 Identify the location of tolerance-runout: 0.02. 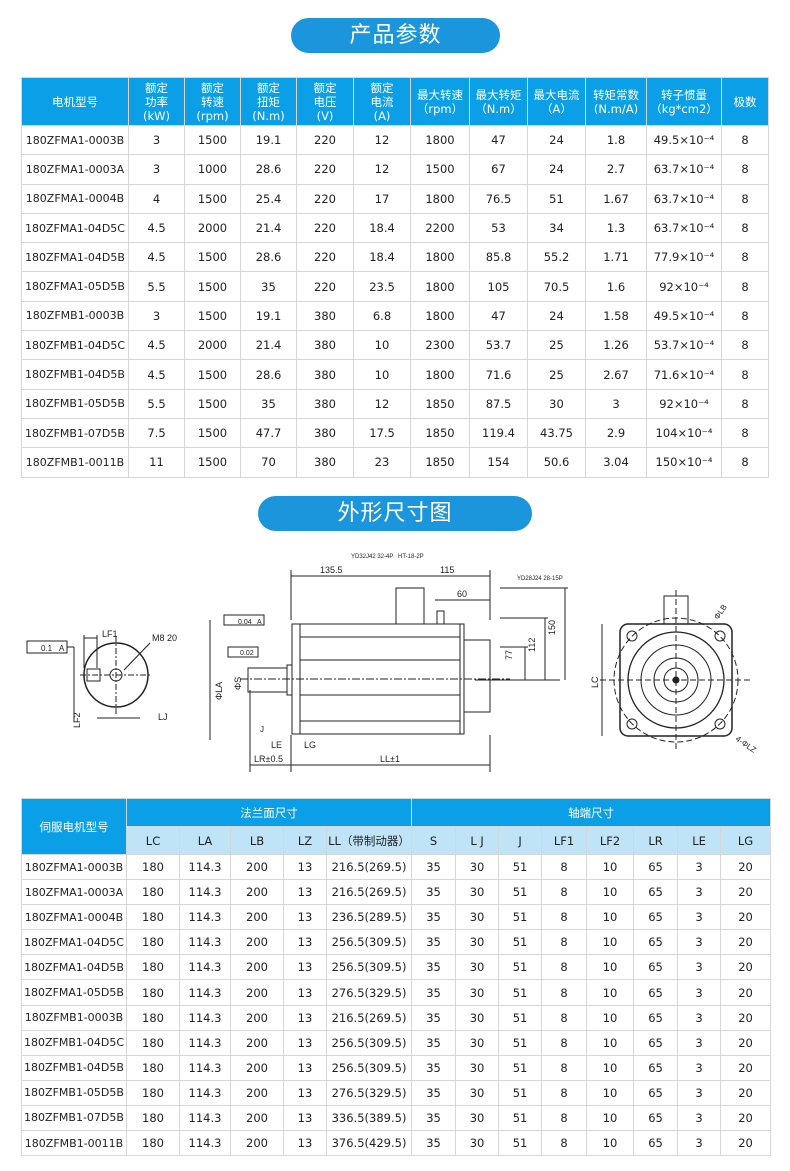
(247, 653).